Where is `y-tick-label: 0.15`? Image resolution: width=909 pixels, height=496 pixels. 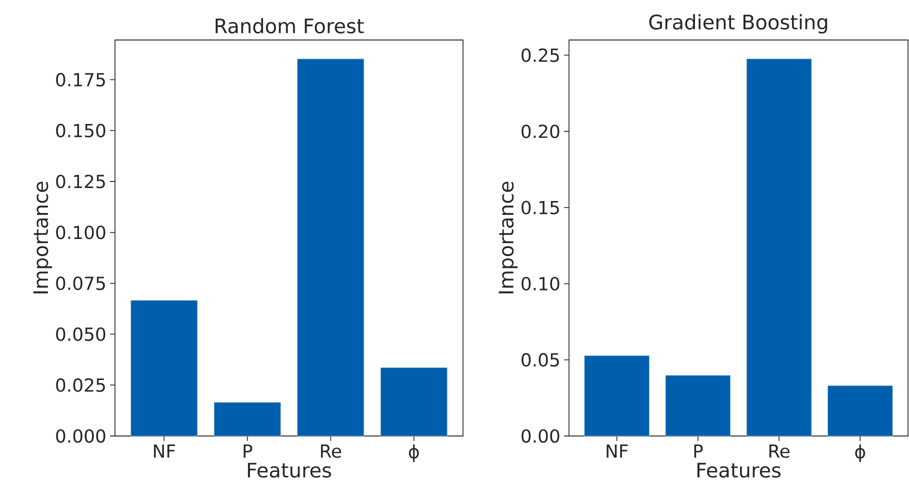
y-tick-label: 0.15 is located at coordinates (540, 207).